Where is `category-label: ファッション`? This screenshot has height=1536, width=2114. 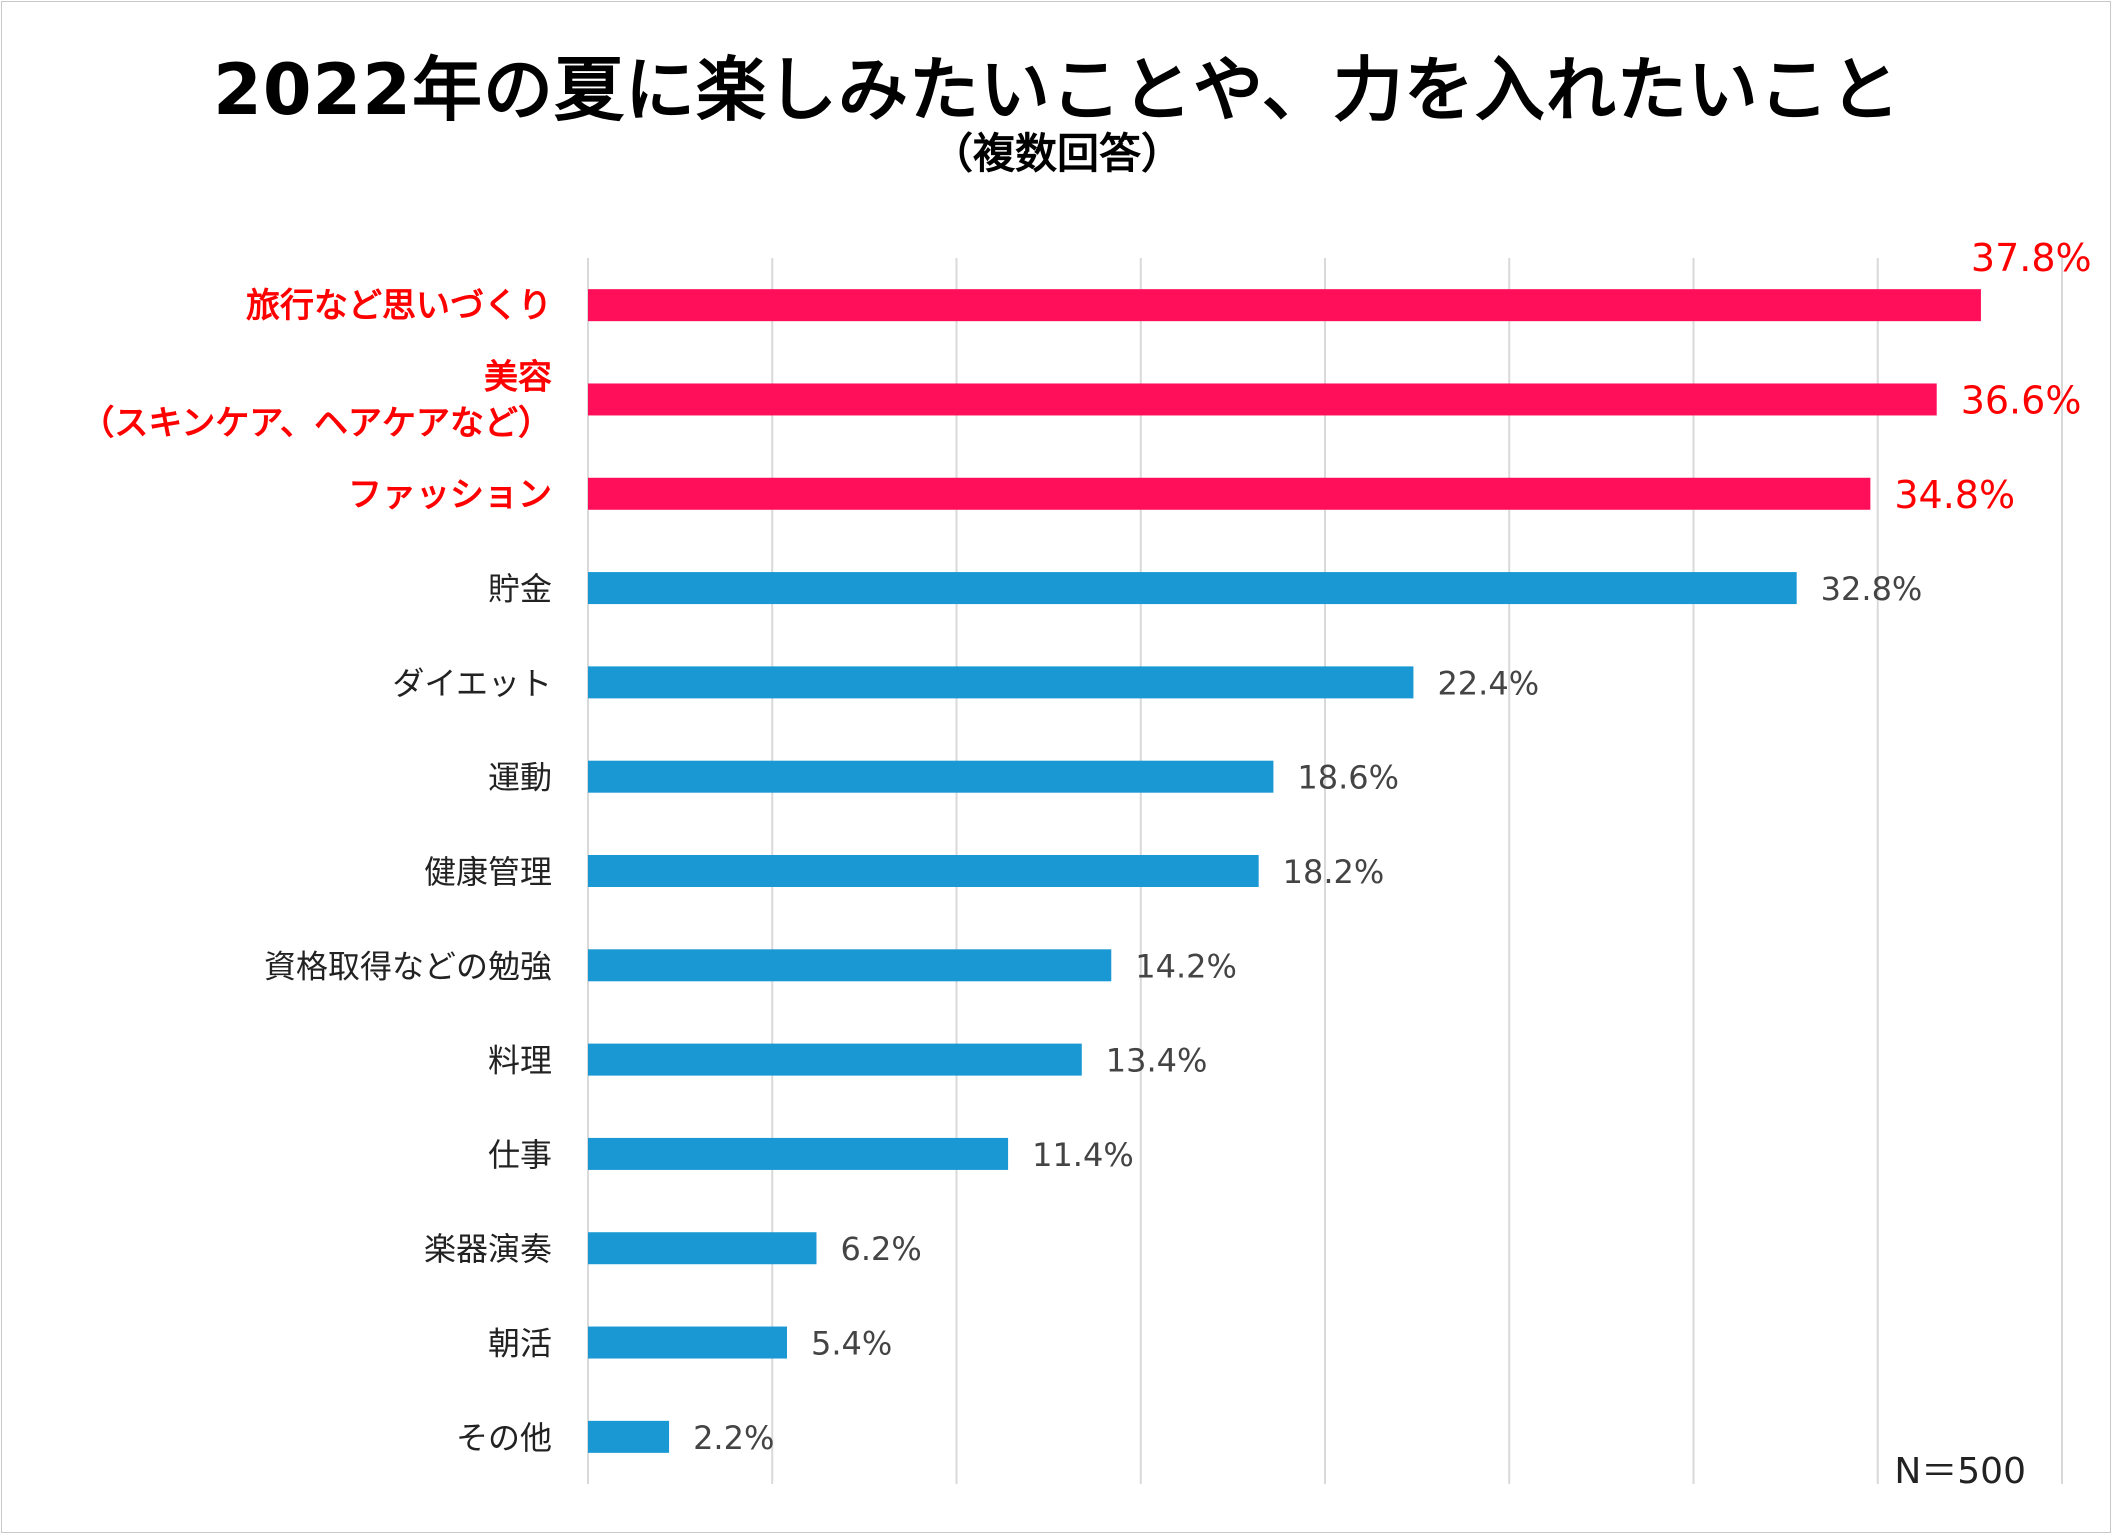 category-label: ファッション is located at coordinates (450, 495).